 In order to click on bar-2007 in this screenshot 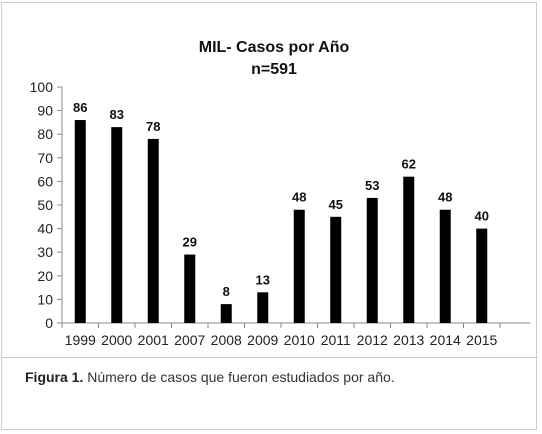, I will do `click(190, 288)`.